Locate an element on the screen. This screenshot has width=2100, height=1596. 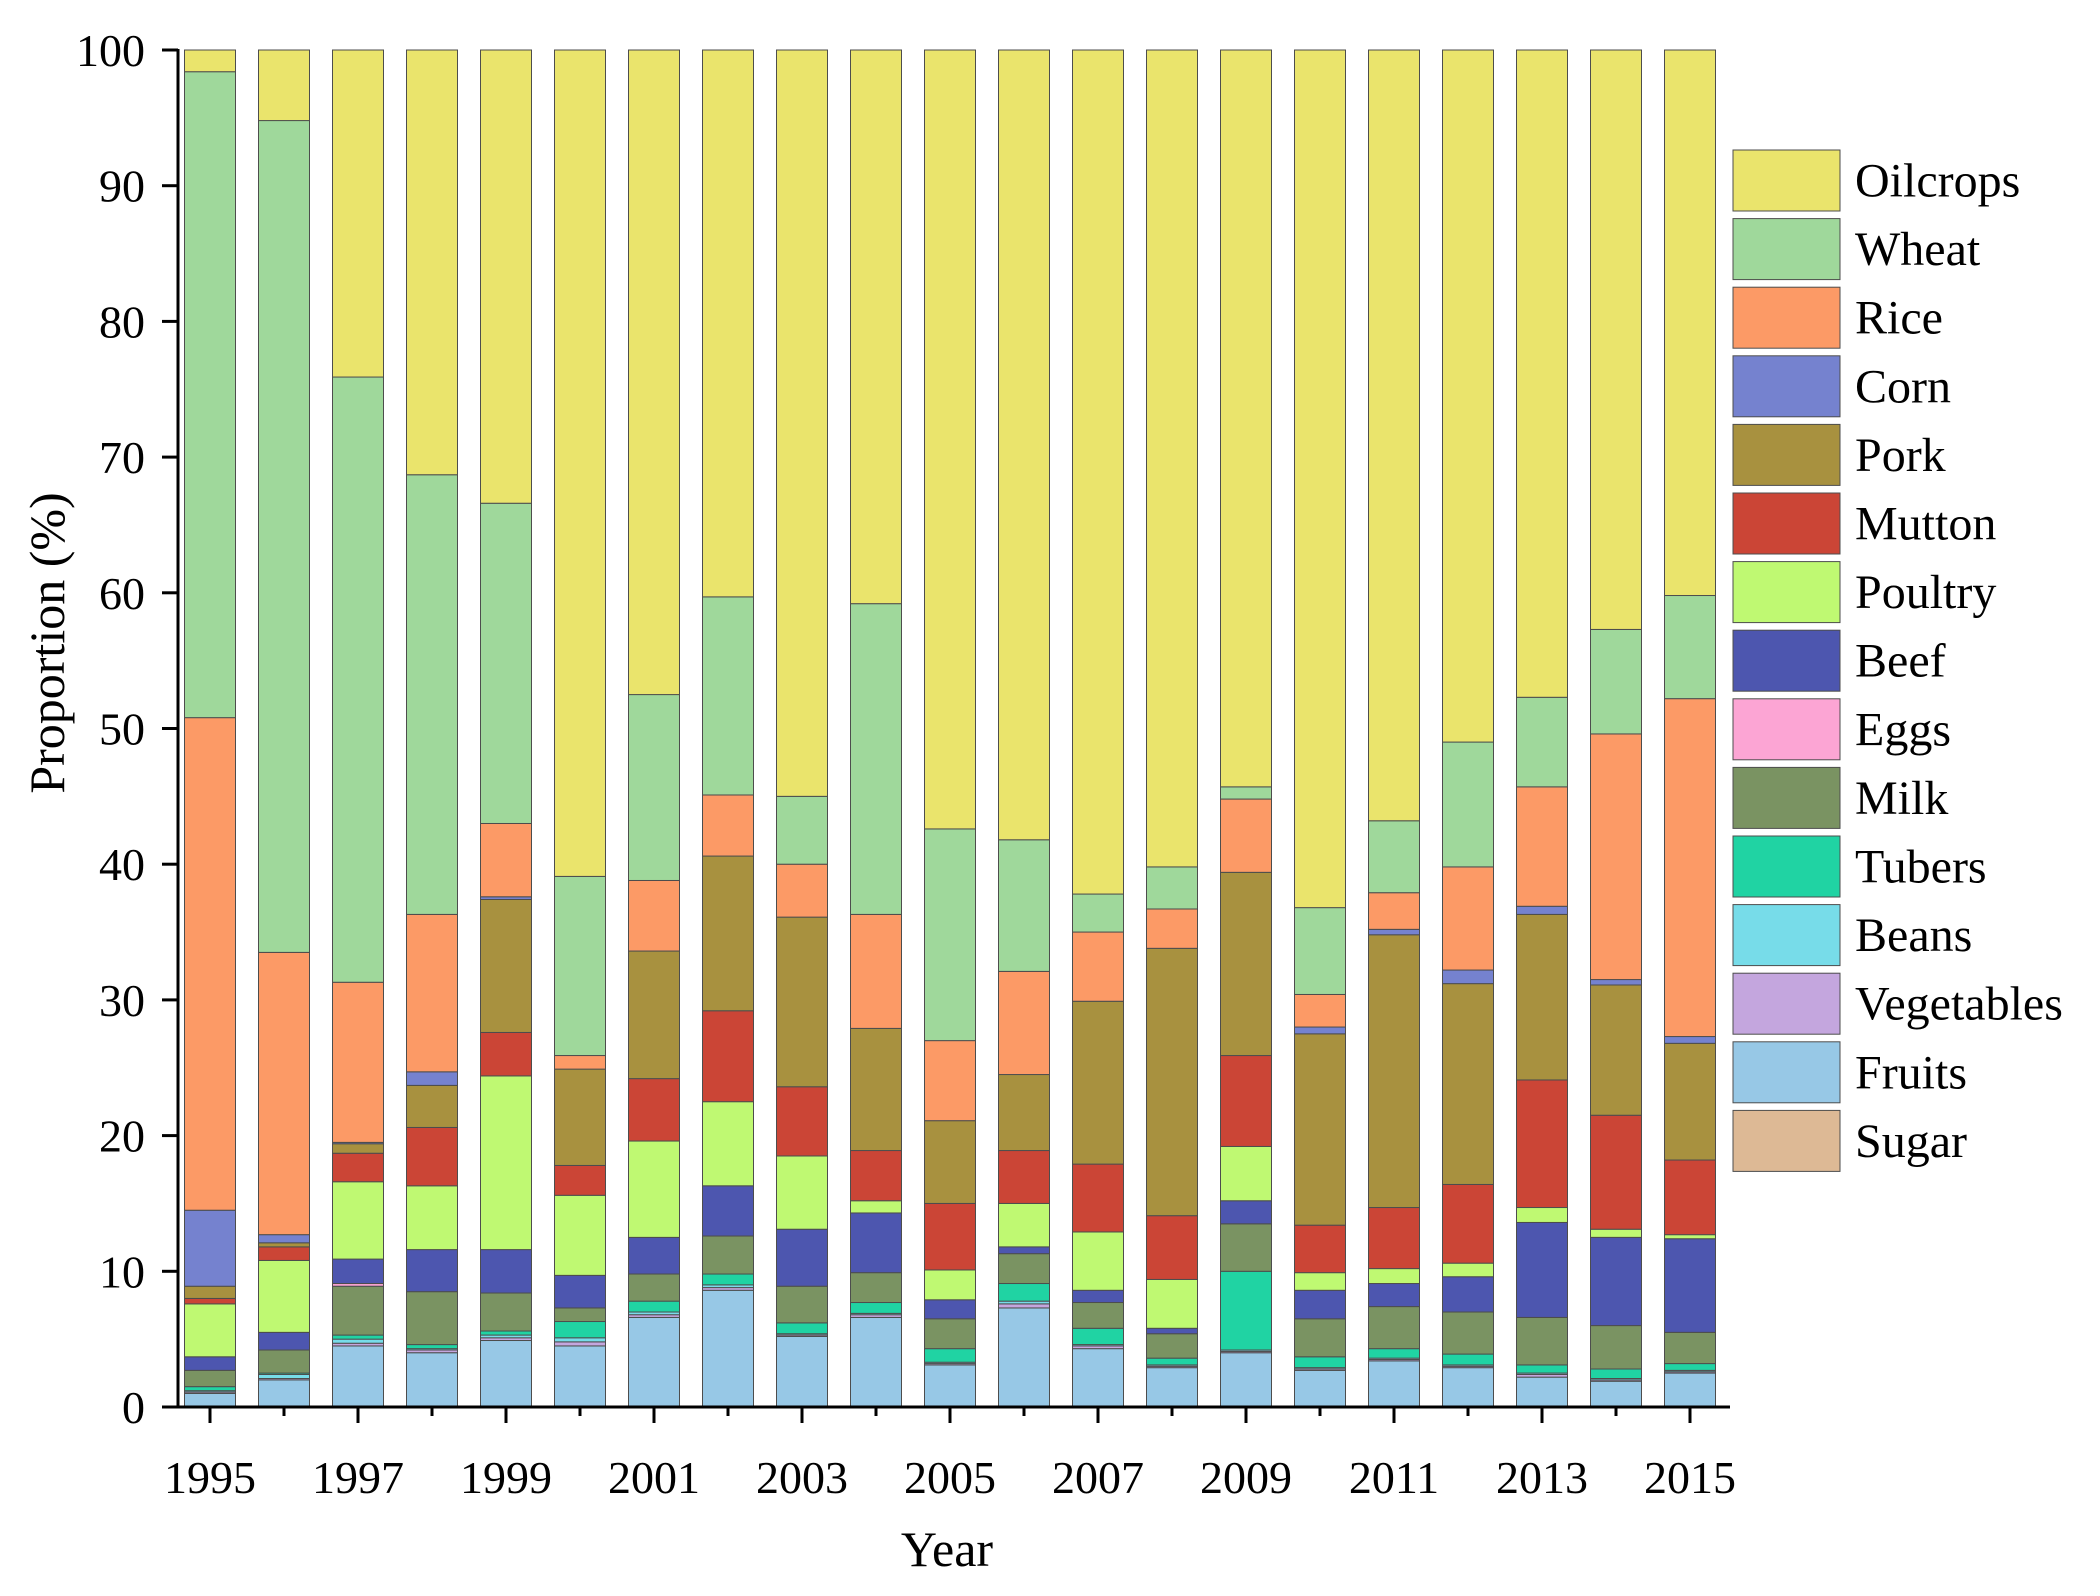
legend-swatch-wheat is located at coordinates (1786, 249).